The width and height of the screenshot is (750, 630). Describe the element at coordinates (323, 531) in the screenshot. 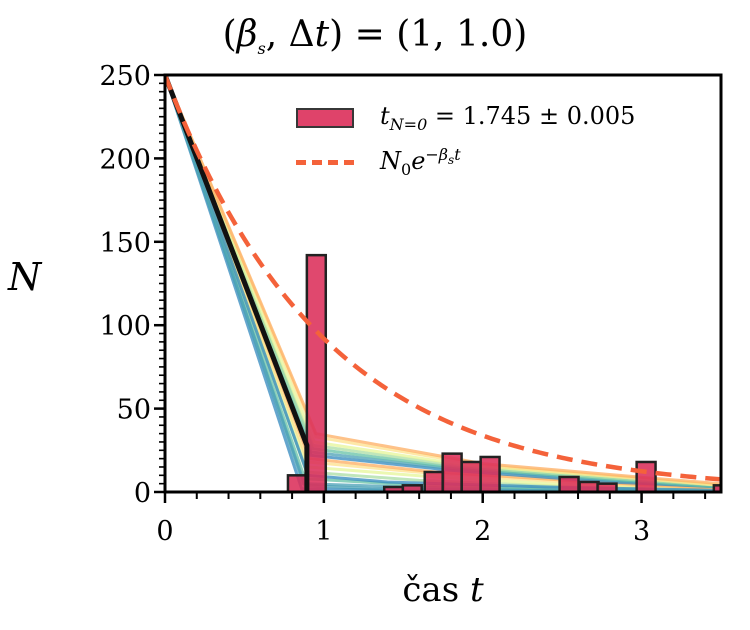

I see `x-tick-label: 1` at that location.